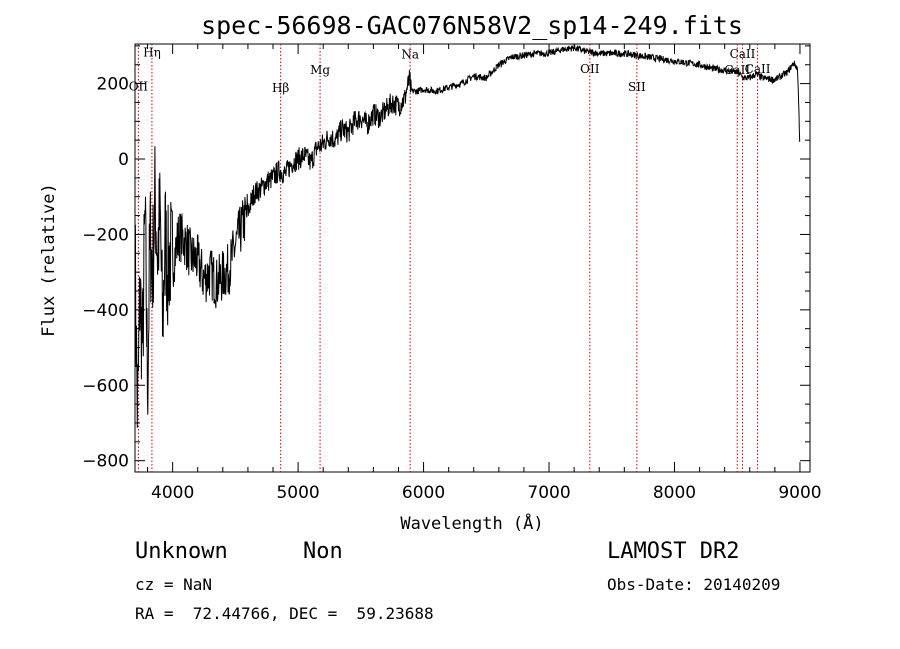 The image size is (900, 649). I want to click on y-tick-label: 0, so click(123, 160).